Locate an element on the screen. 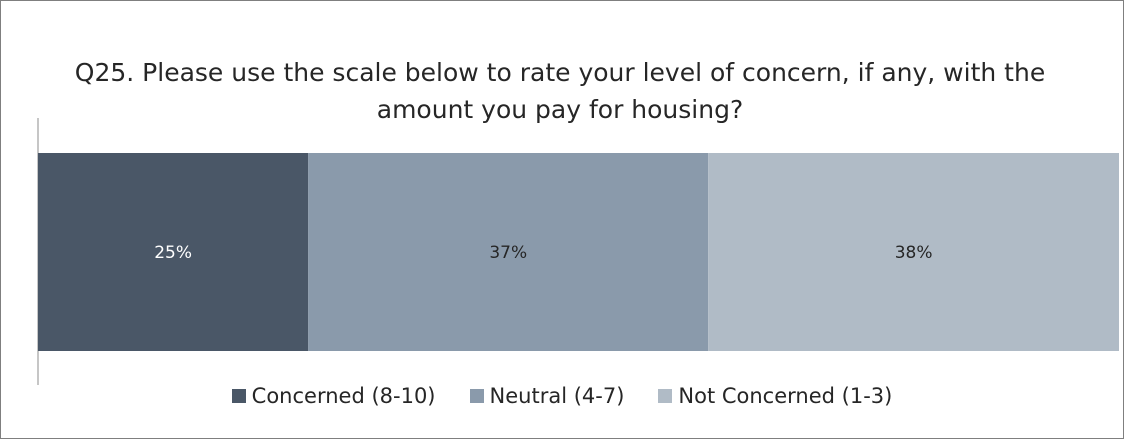 The image size is (1124, 439). legend-item-concerned: Concerned (8-10) is located at coordinates (333, 396).